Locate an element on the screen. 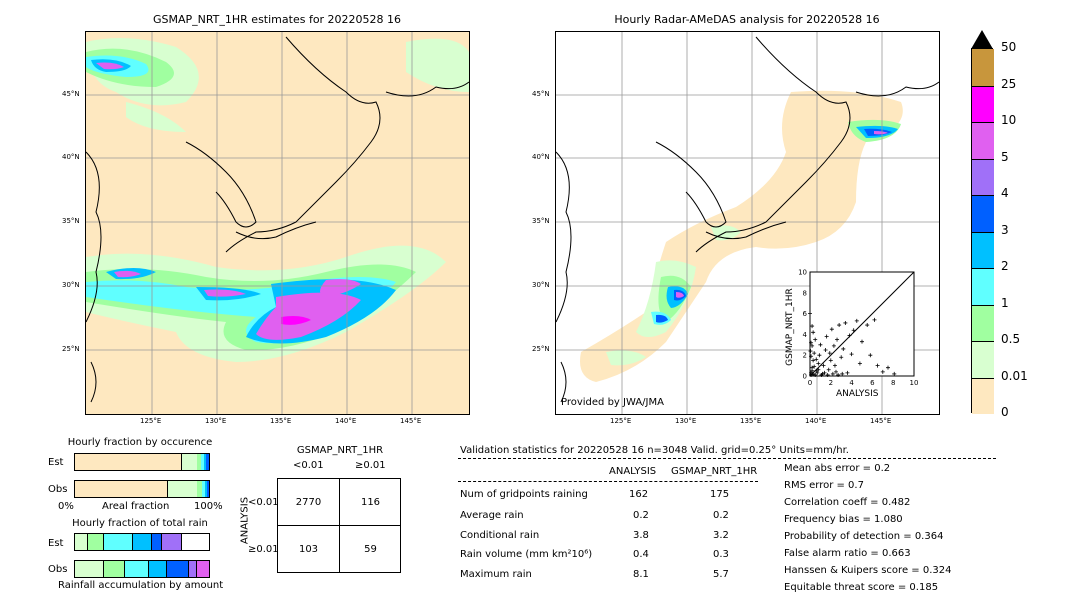 This screenshot has width=1080, height=612. scatter-y-tick: 10 is located at coordinates (802, 273).